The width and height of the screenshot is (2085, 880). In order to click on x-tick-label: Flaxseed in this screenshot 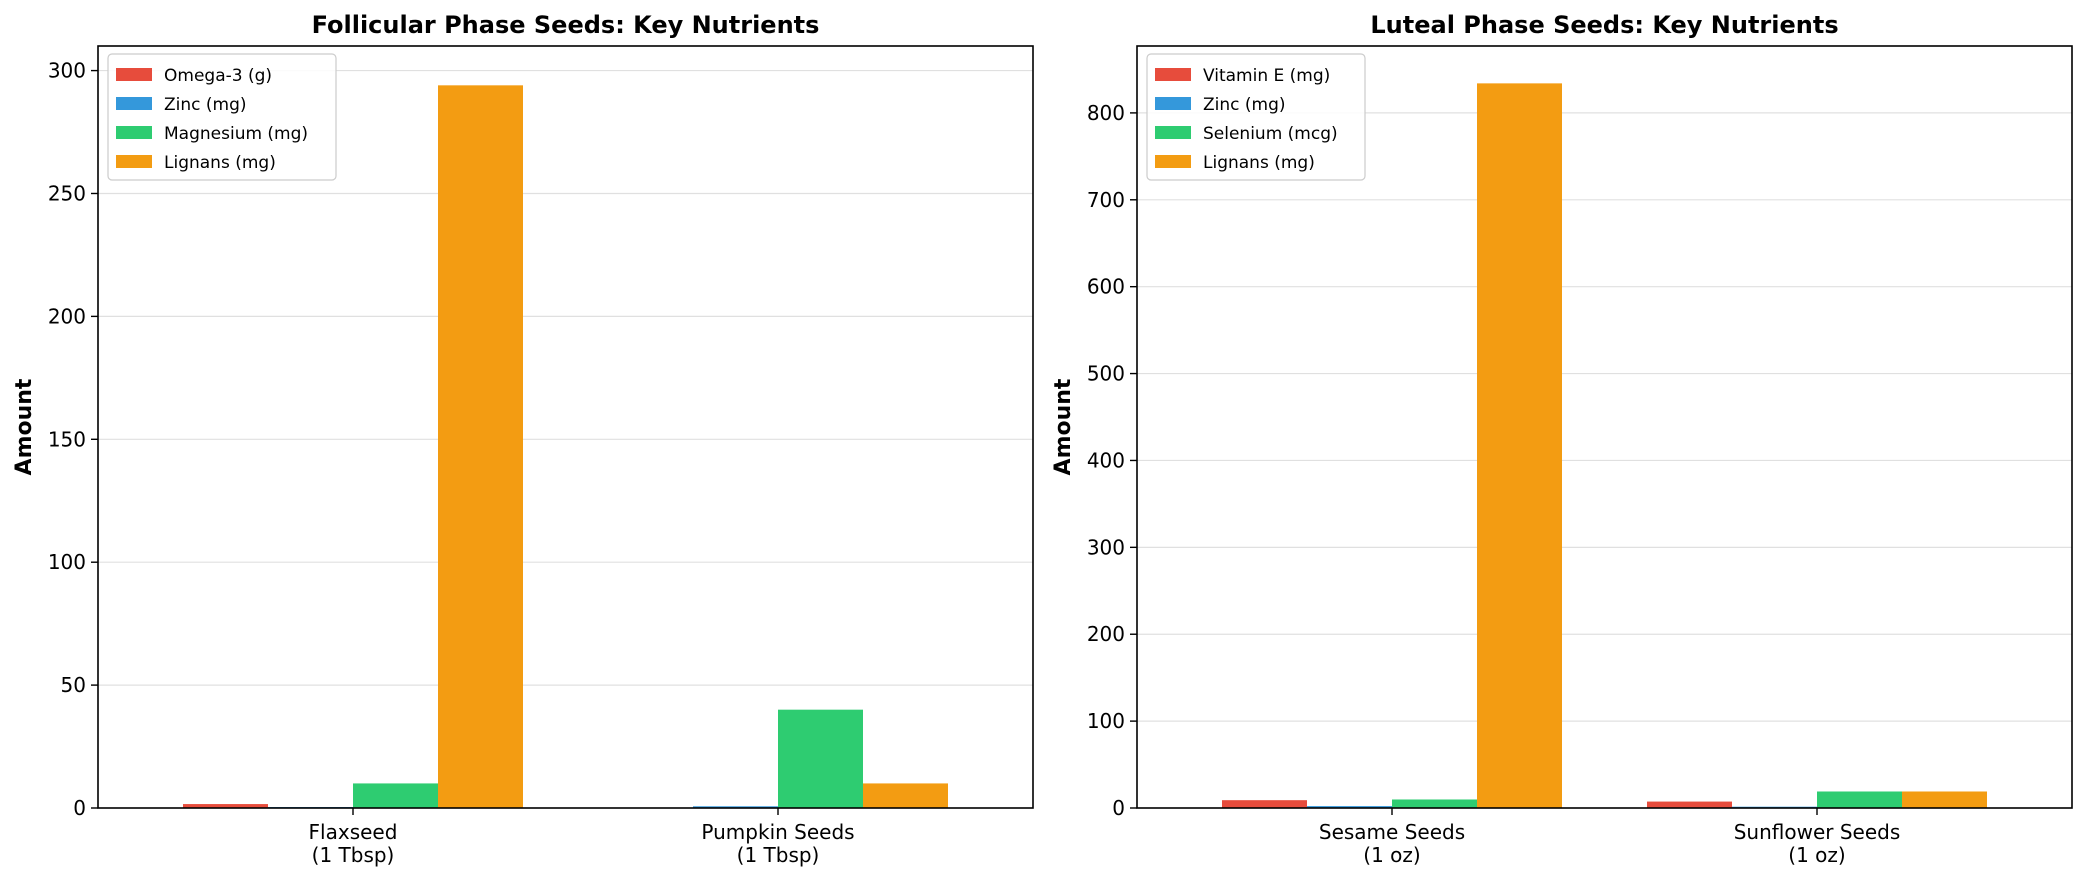, I will do `click(353, 832)`.